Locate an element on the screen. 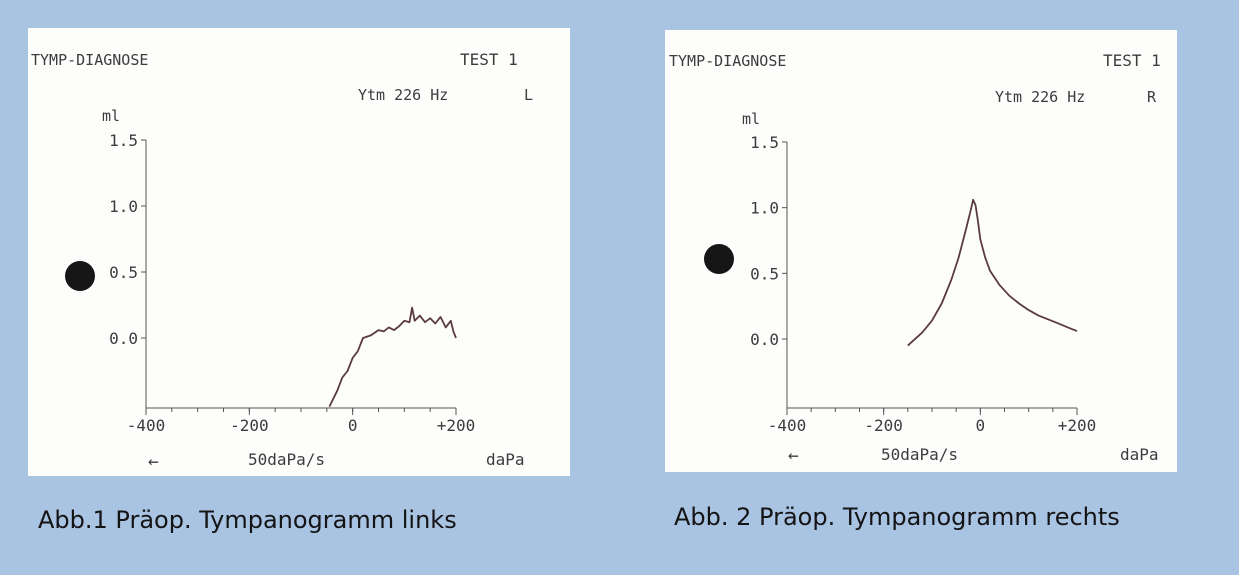  ear-label: L is located at coordinates (528, 95).